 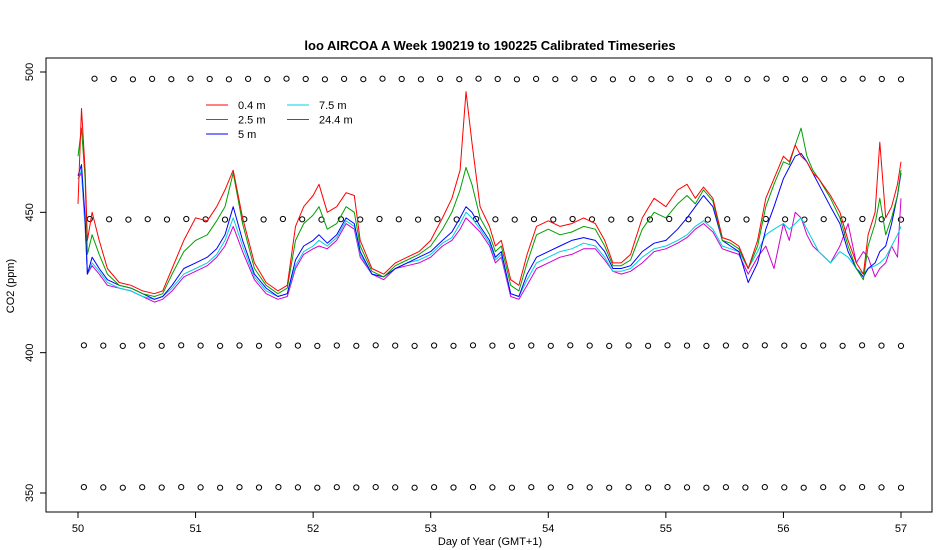 I want to click on y-axis-label: CO2 (ppm), so click(x=11, y=286).